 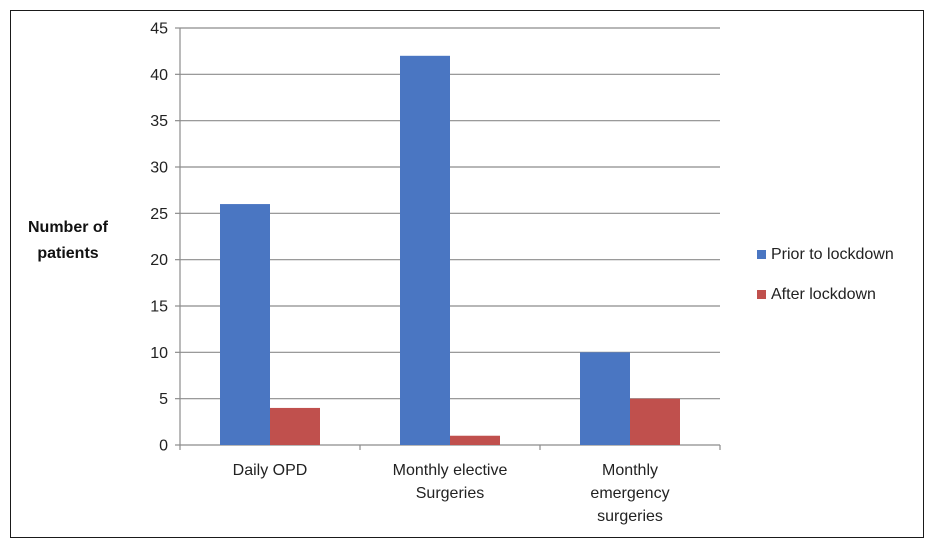 What do you see at coordinates (159, 168) in the screenshot?
I see `y-tick-label: 30` at bounding box center [159, 168].